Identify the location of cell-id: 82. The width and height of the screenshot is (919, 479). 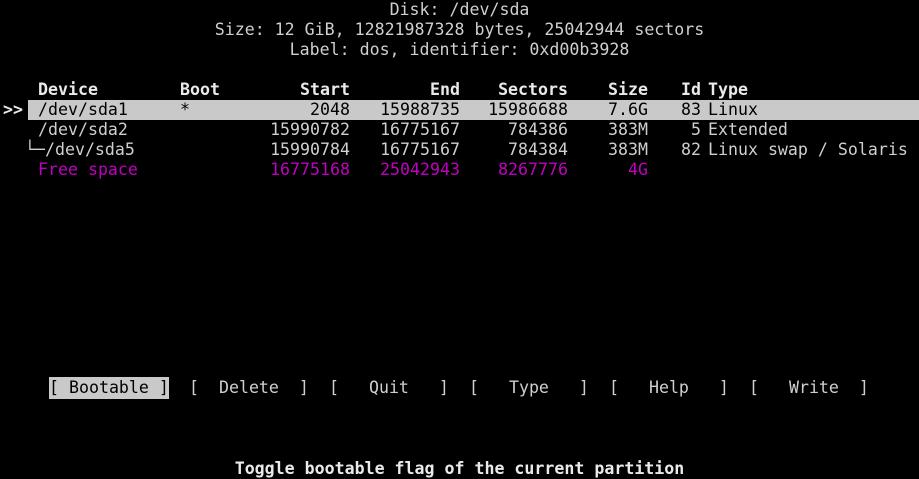
(691, 149).